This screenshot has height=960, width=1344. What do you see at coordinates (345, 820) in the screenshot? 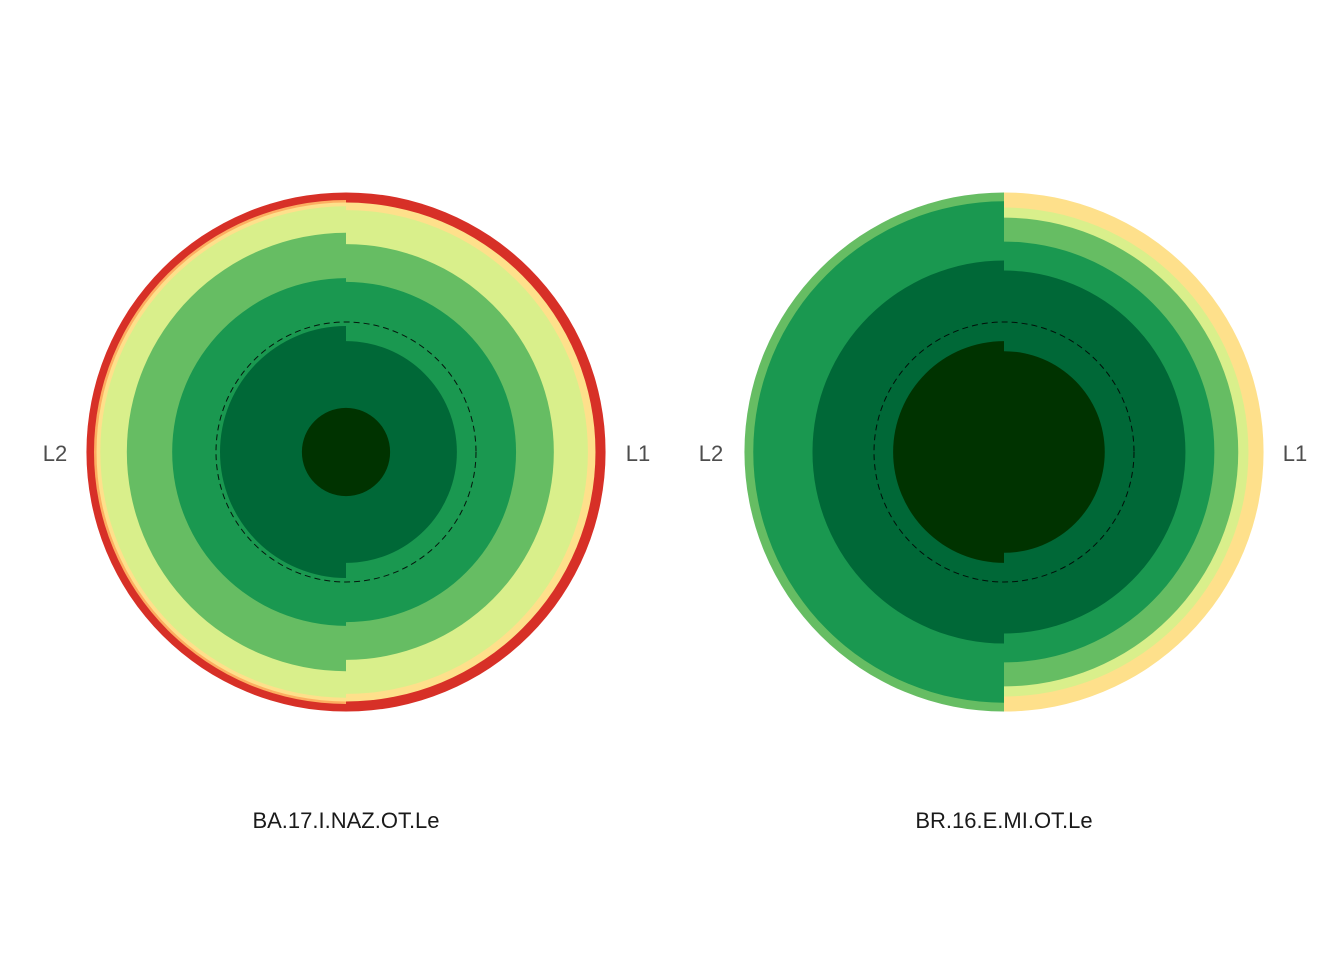
I see `panel-title: BA.17.I.NAZ.OT.Le` at bounding box center [345, 820].